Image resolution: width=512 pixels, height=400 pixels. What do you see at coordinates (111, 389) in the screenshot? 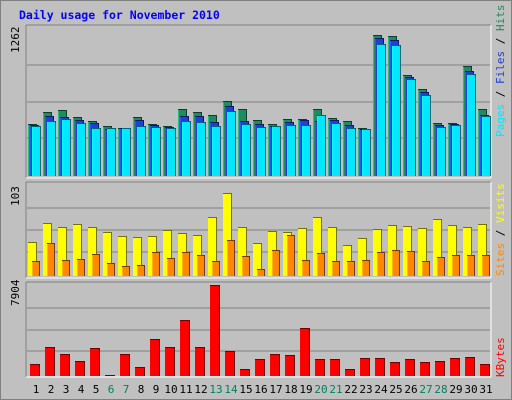
I see `x-tick-day-6: 6` at bounding box center [111, 389].